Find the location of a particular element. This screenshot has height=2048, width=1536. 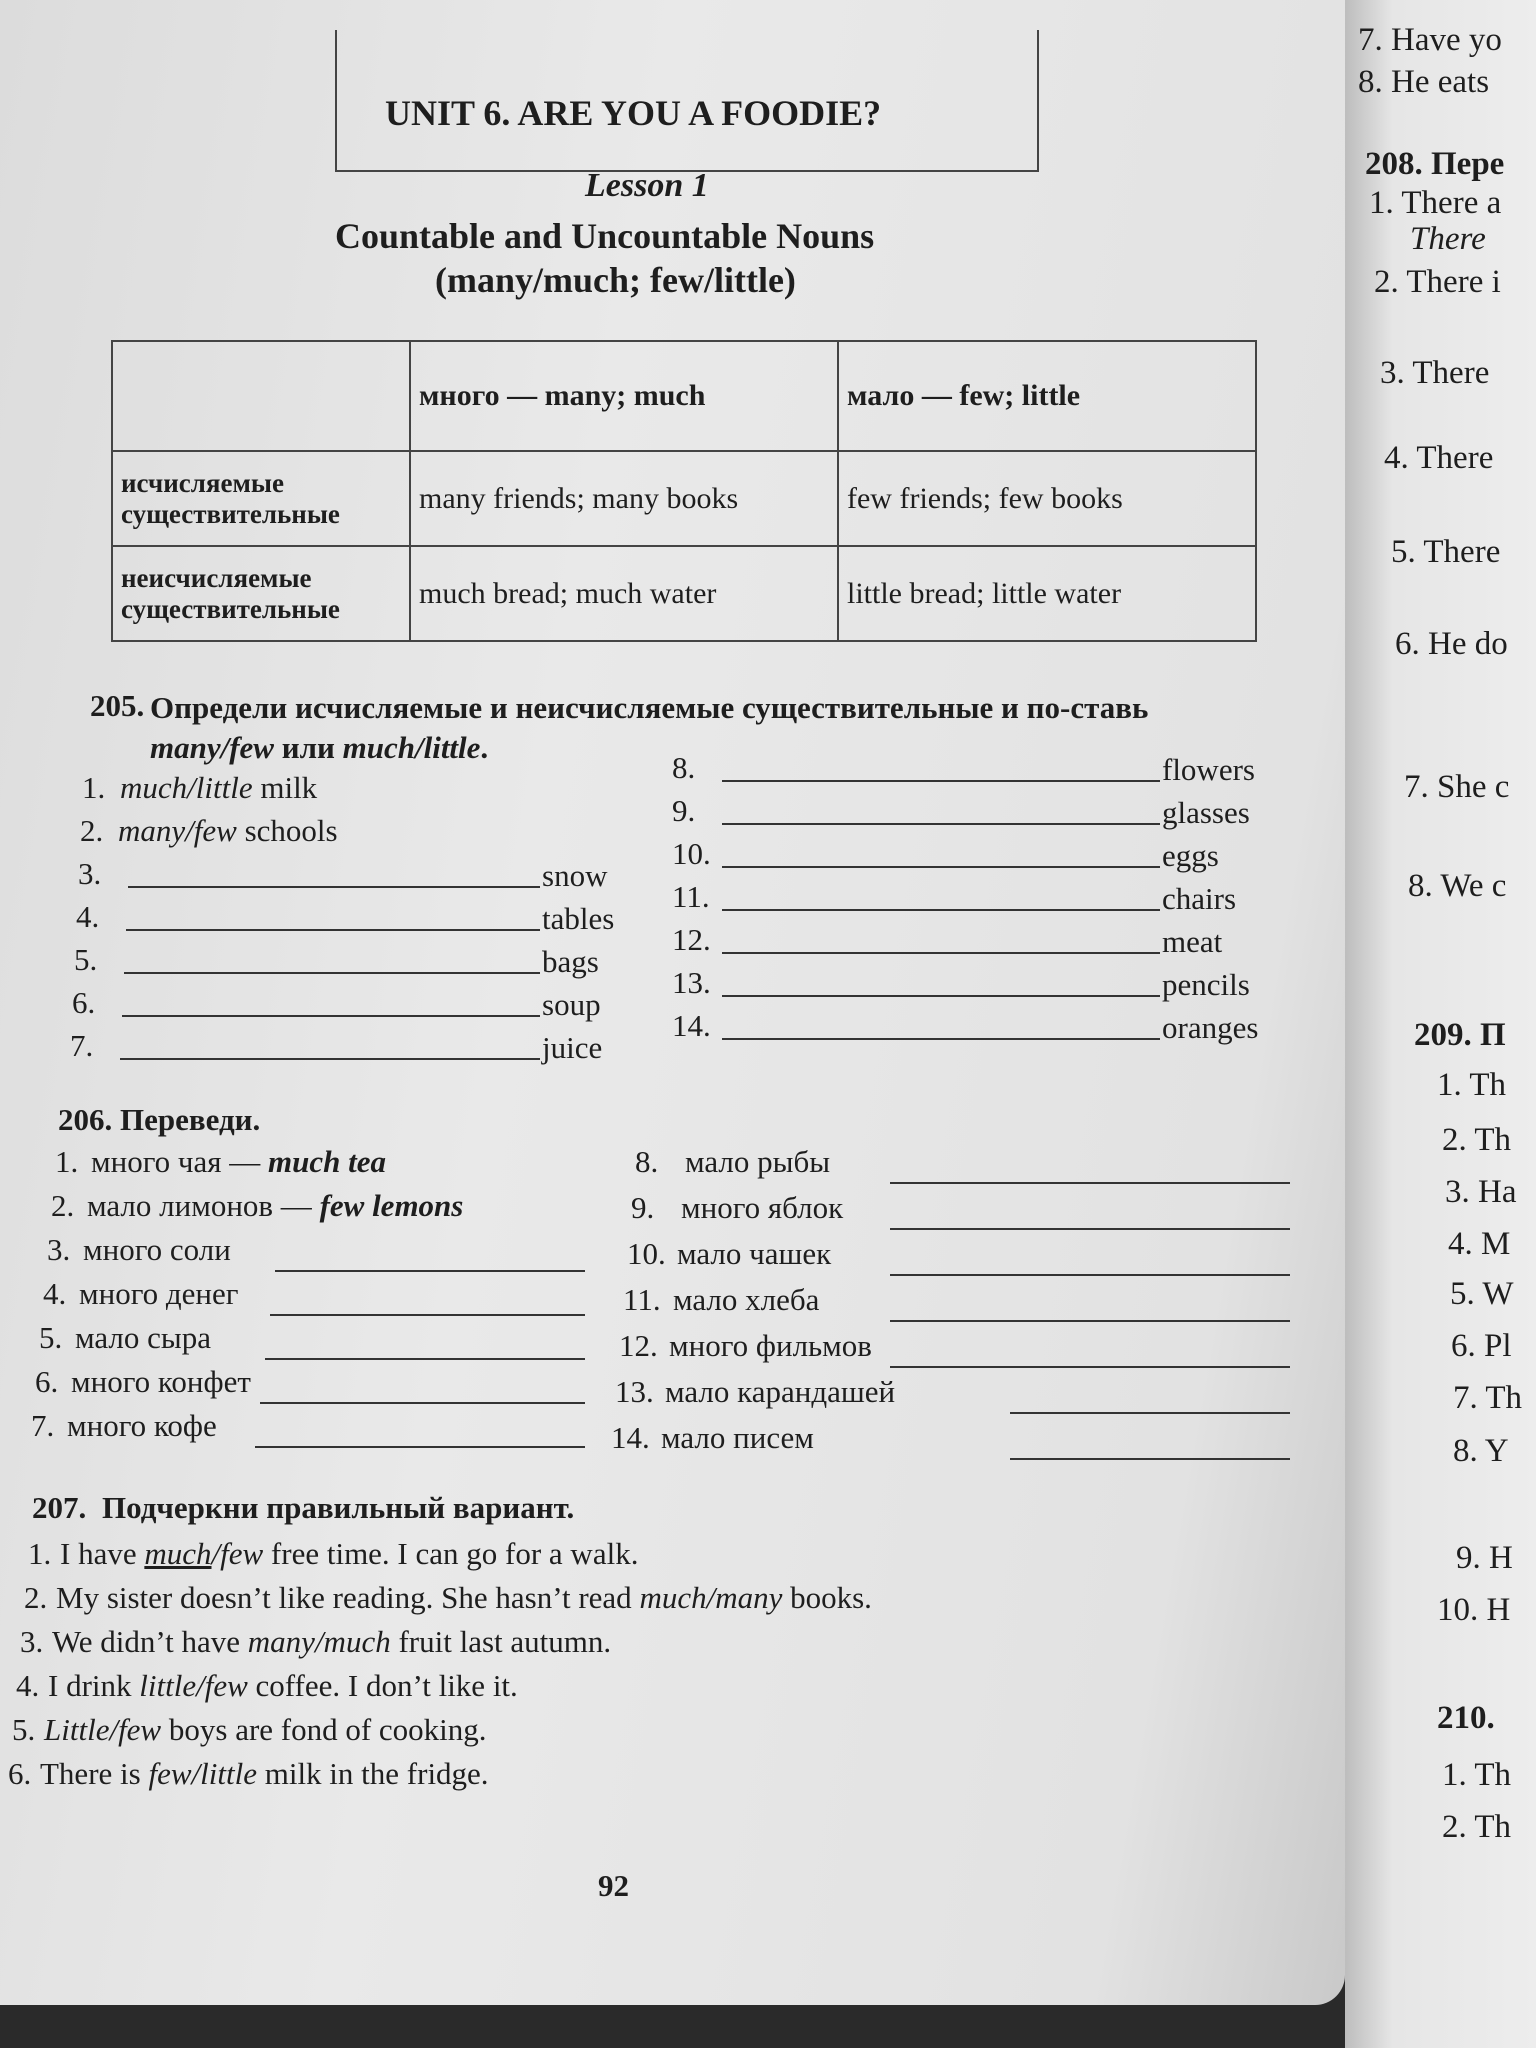

item-number: 2. is located at coordinates (36, 1597).